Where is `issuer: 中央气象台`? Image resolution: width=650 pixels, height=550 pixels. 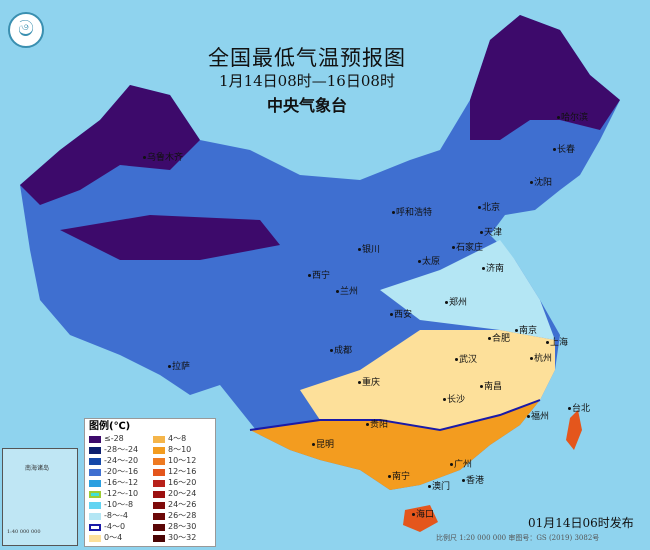
issuer: 中央气象台 is located at coordinates (306, 105).